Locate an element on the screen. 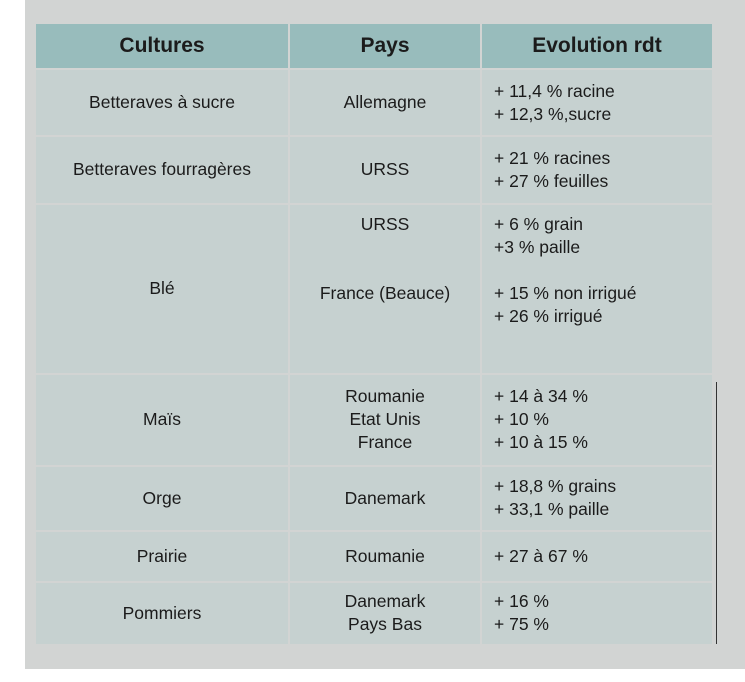 The width and height of the screenshot is (745, 682). pays-cell: Danemark Pays Bas is located at coordinates (385, 613).